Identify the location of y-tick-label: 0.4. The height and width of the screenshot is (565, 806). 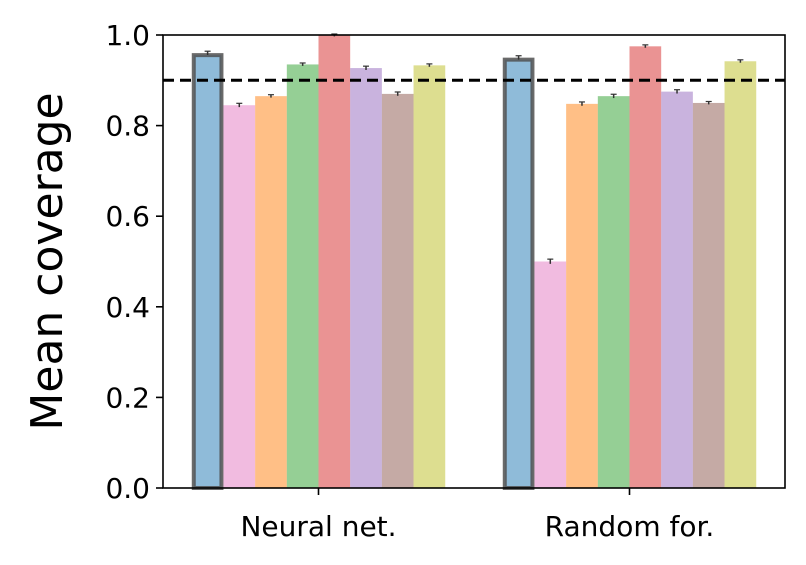
(127, 307).